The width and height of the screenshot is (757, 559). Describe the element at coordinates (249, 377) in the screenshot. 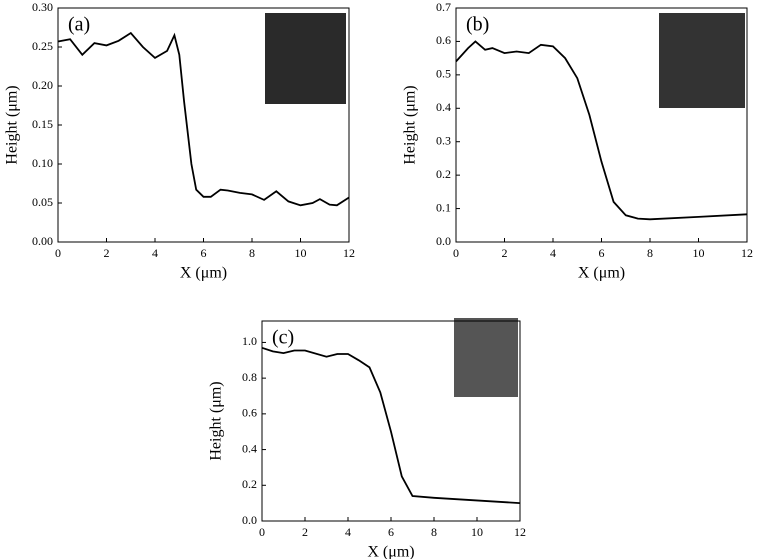

I see `y-tick-label: 0.8` at that location.